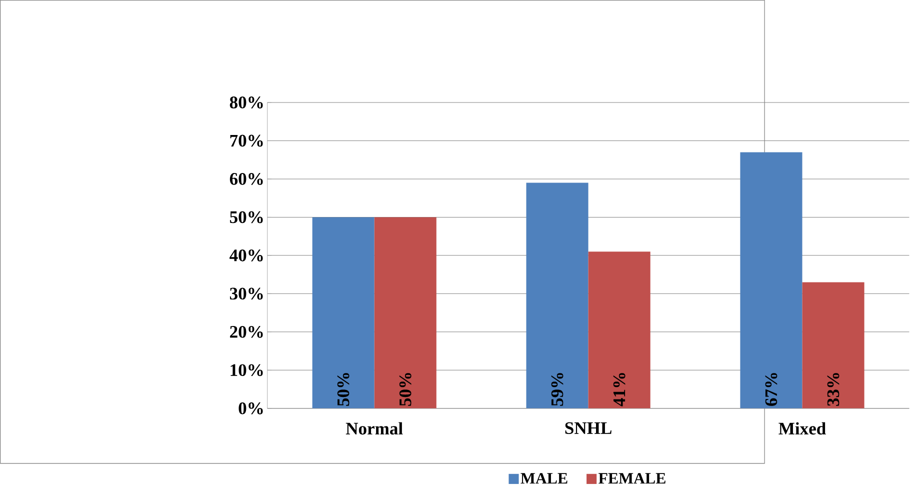  What do you see at coordinates (771, 389) in the screenshot?
I see `data-label: 67%` at bounding box center [771, 389].